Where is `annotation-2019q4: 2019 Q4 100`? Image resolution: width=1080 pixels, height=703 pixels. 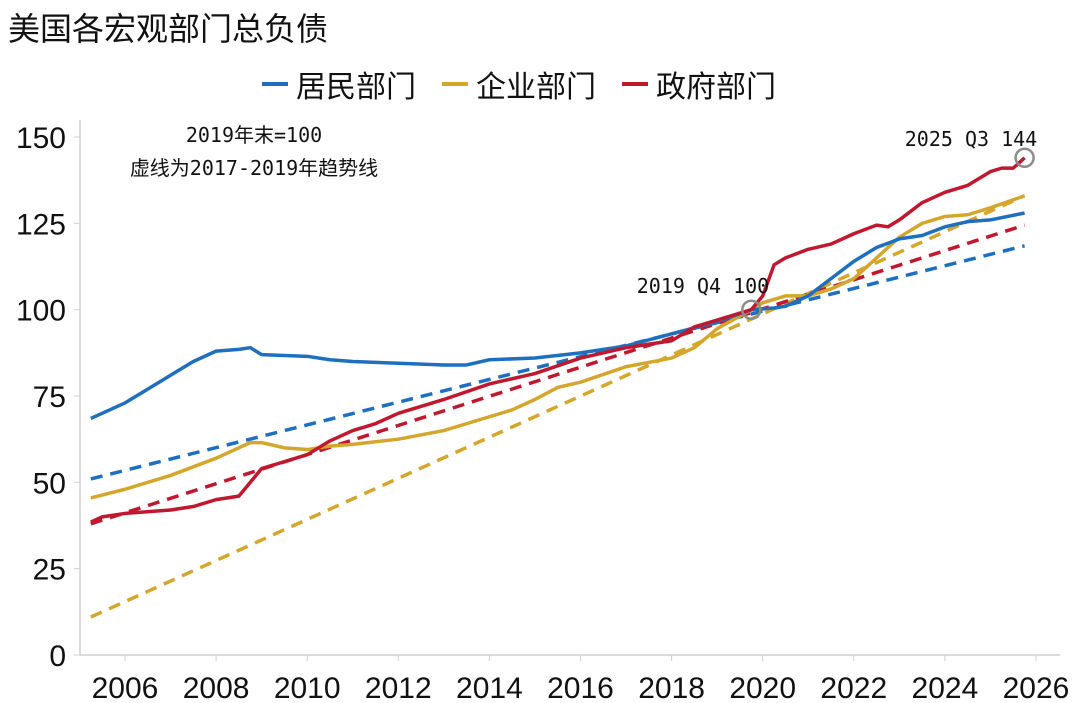
annotation-2019q4: 2019 Q4 100 is located at coordinates (703, 286).